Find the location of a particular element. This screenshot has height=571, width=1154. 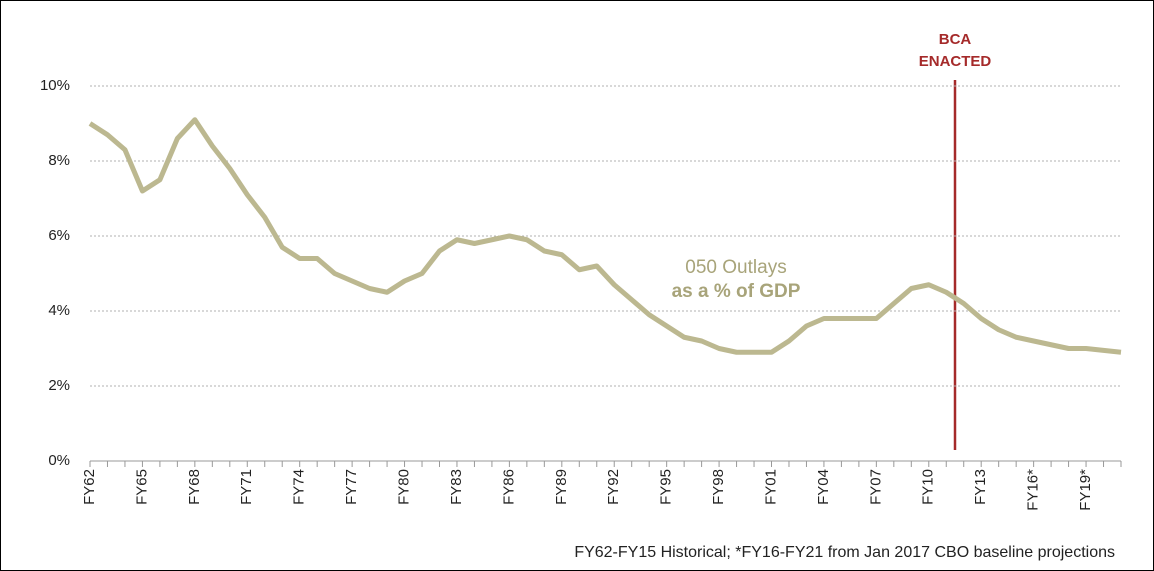

x-tick-label: FY19* is located at coordinates (1085, 490).